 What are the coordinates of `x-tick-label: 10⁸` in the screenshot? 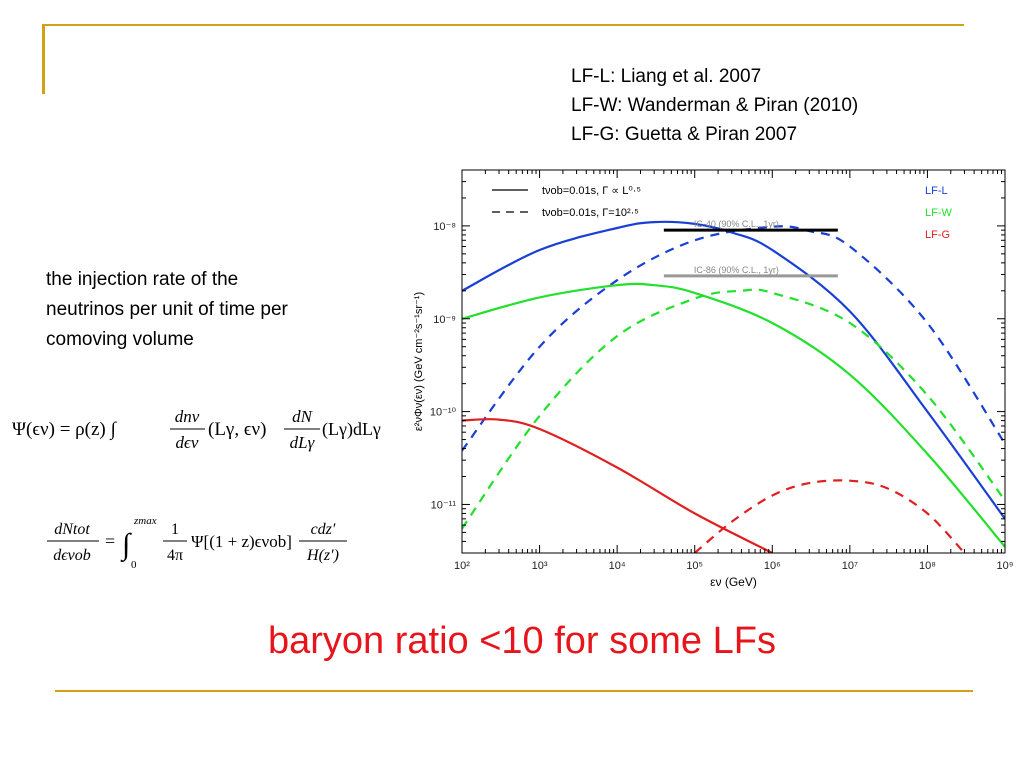 It's located at (927, 566).